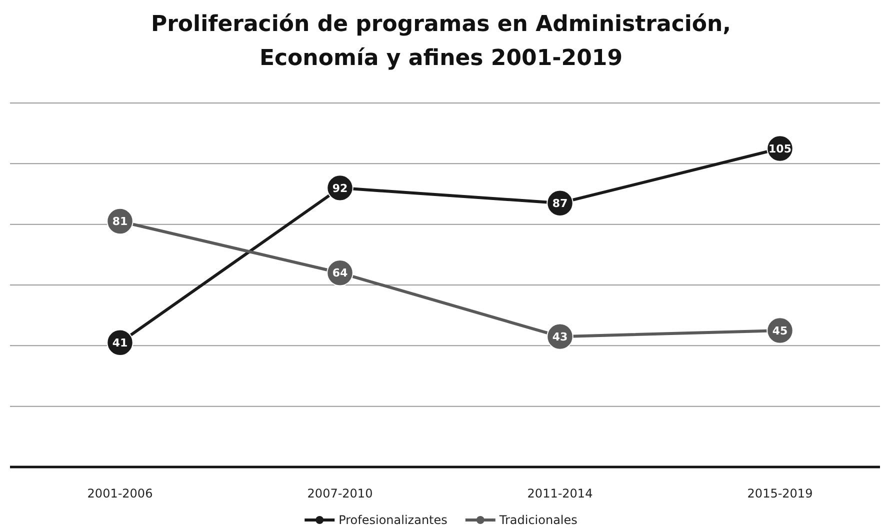 The image size is (882, 532). Describe the element at coordinates (560, 203) in the screenshot. I see `data-label: 87` at that location.